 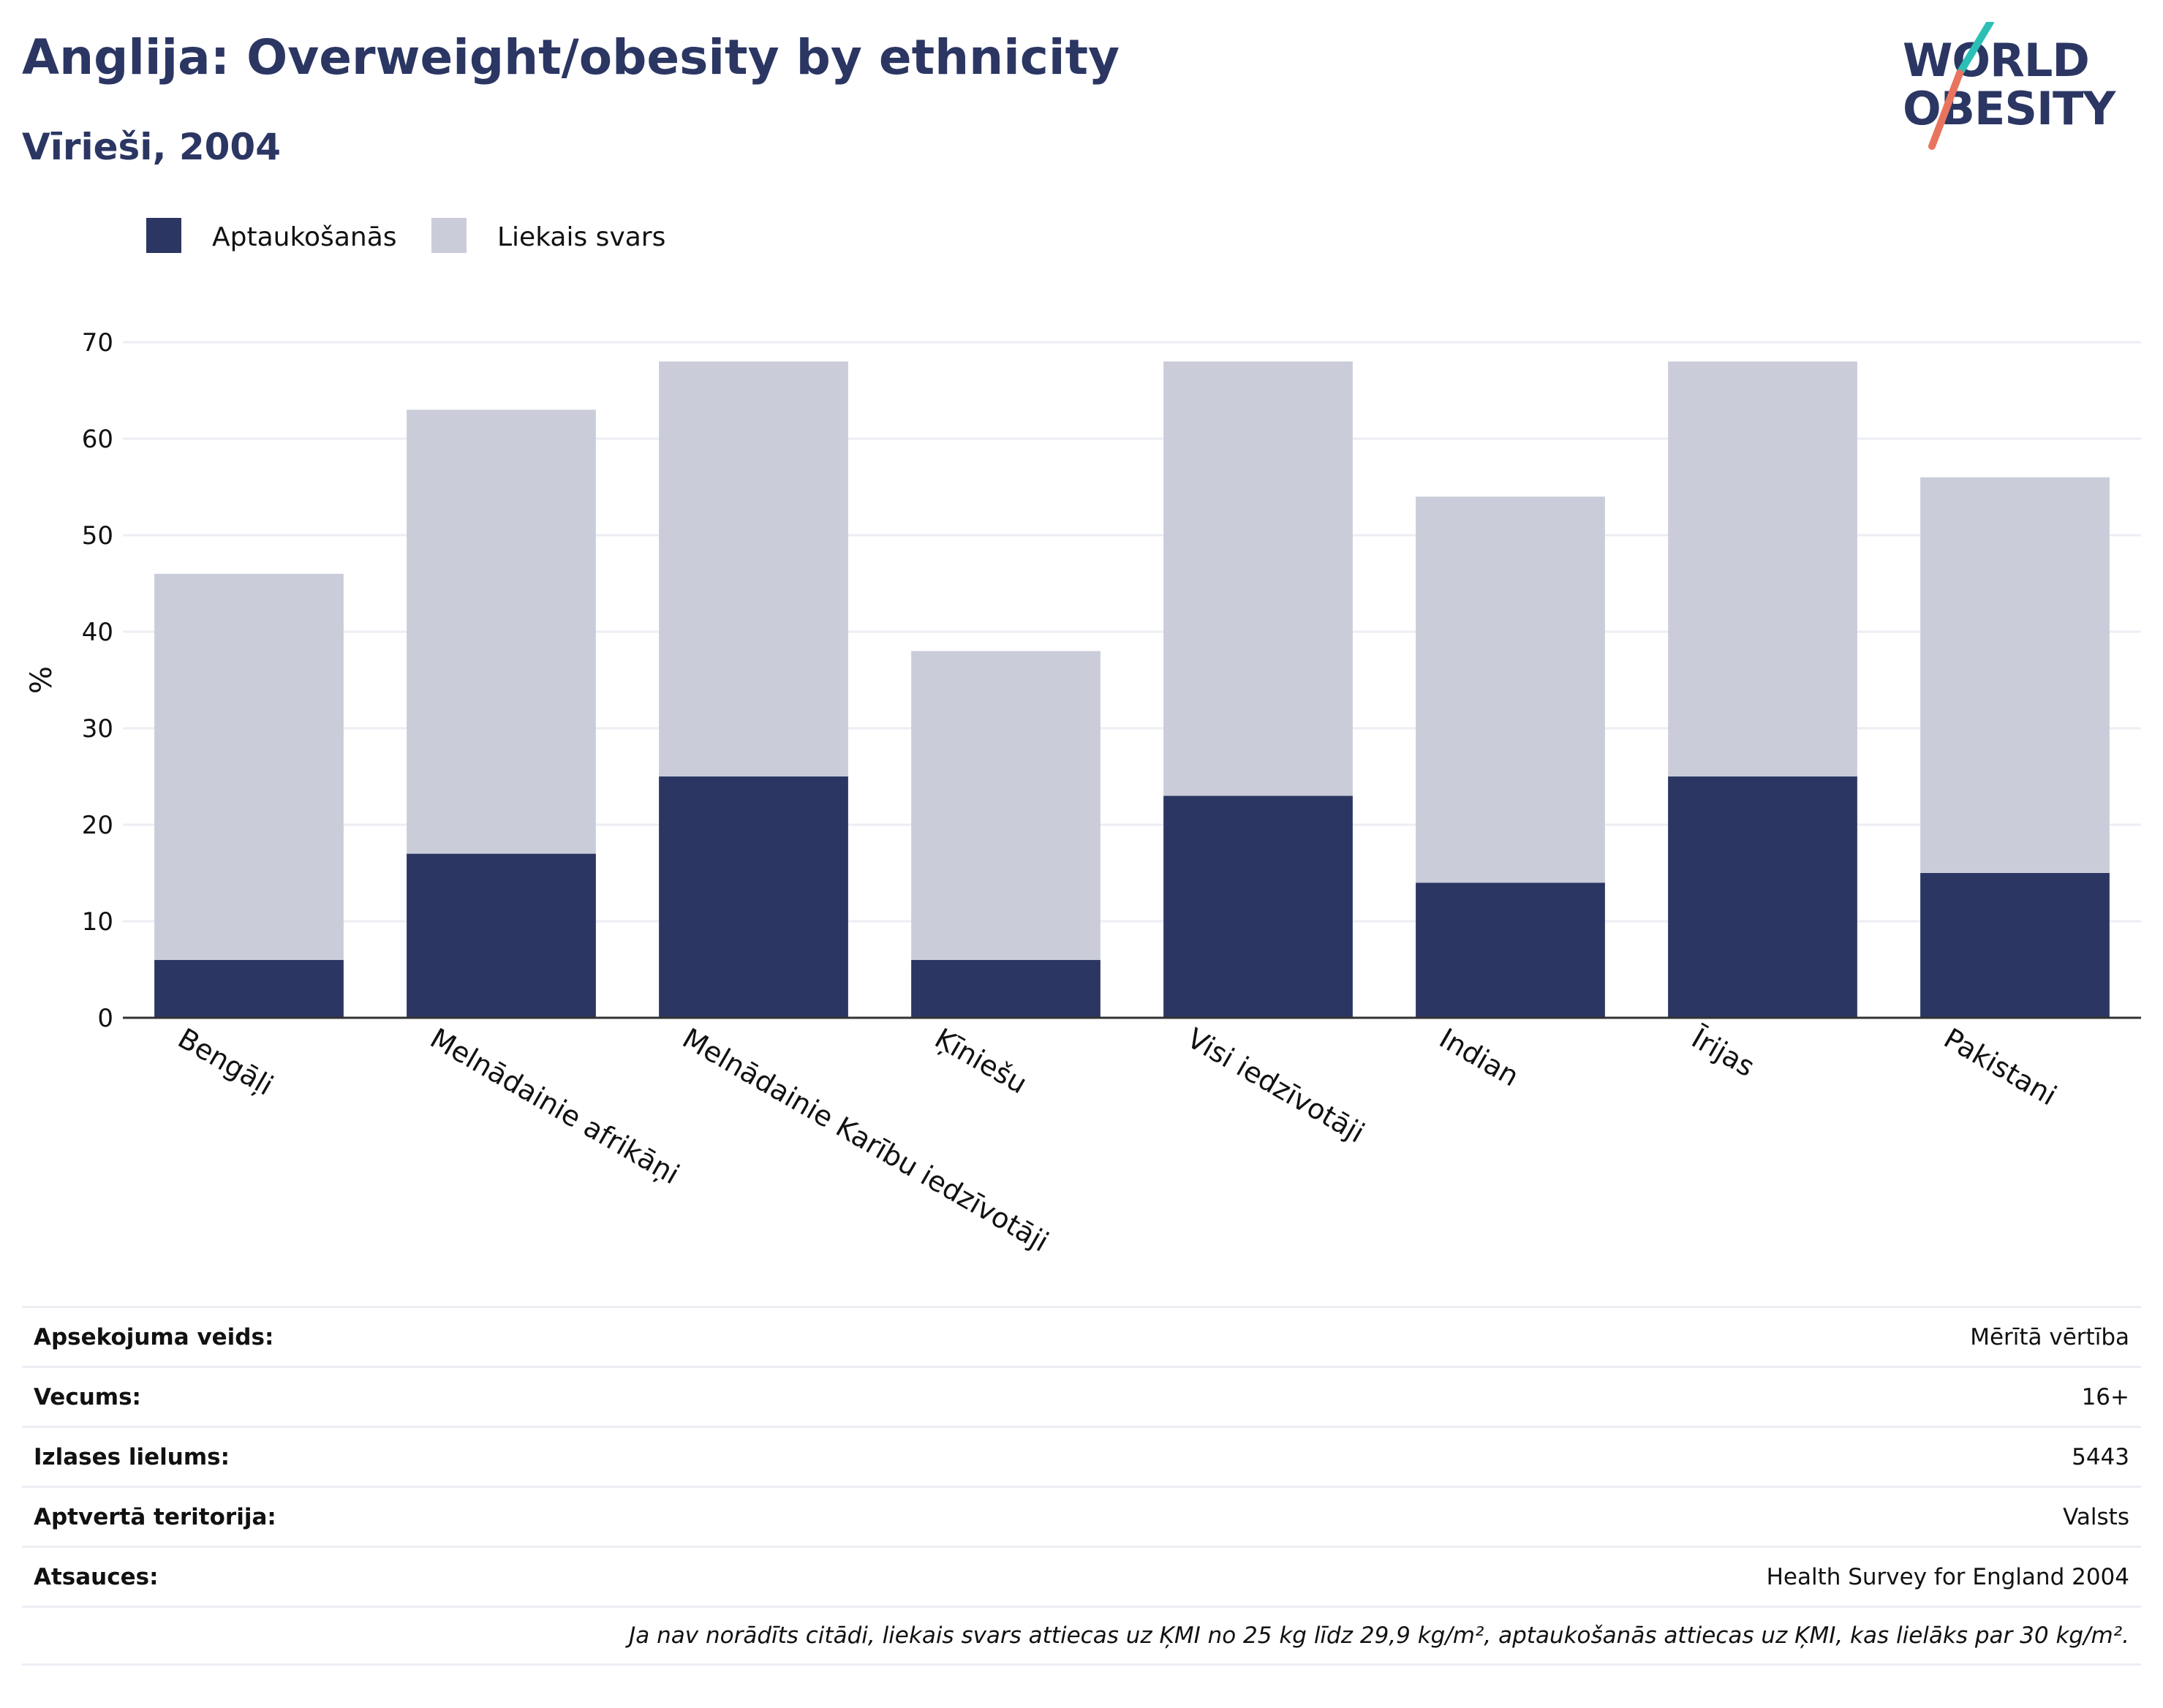 What do you see at coordinates (1081, 1456) in the screenshot?
I see `meta-row-sample-size: Izlases lielums: 5443` at bounding box center [1081, 1456].